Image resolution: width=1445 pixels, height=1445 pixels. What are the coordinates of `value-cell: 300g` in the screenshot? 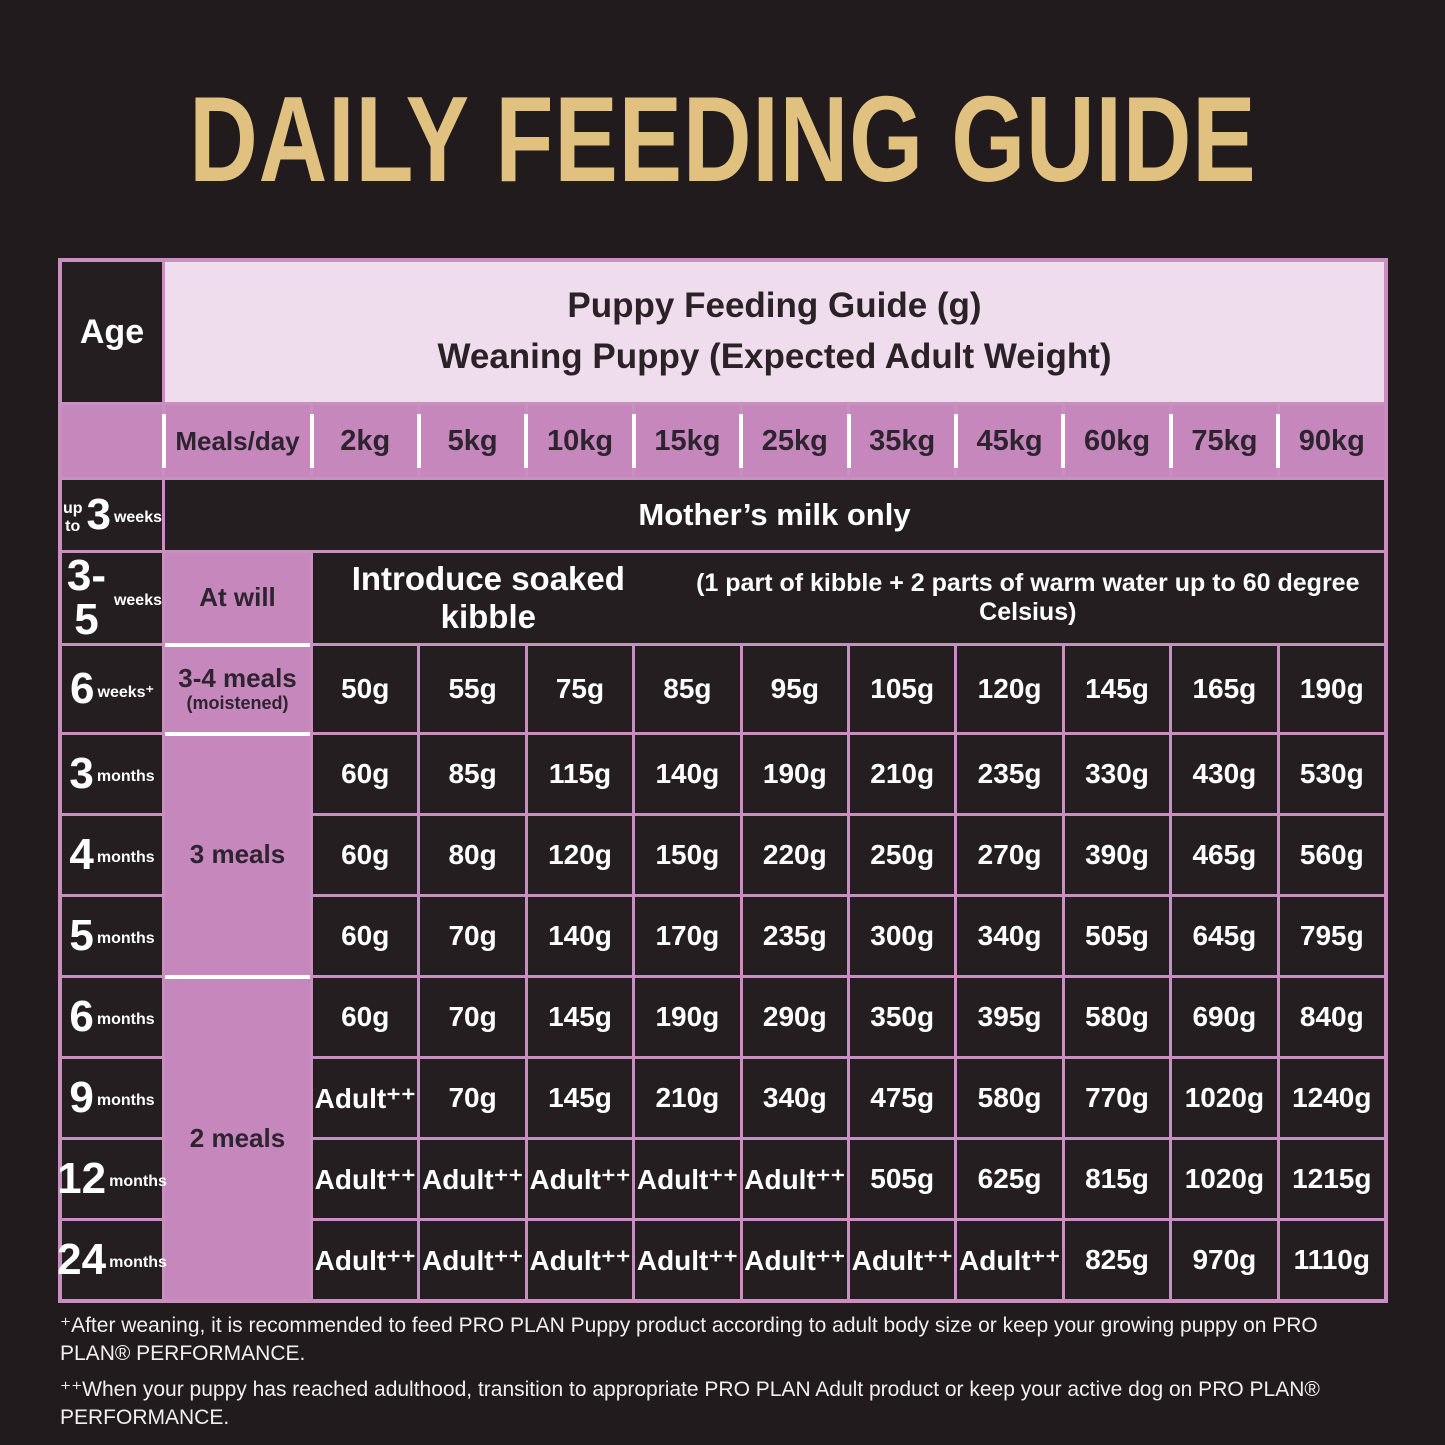 It's located at (902, 936).